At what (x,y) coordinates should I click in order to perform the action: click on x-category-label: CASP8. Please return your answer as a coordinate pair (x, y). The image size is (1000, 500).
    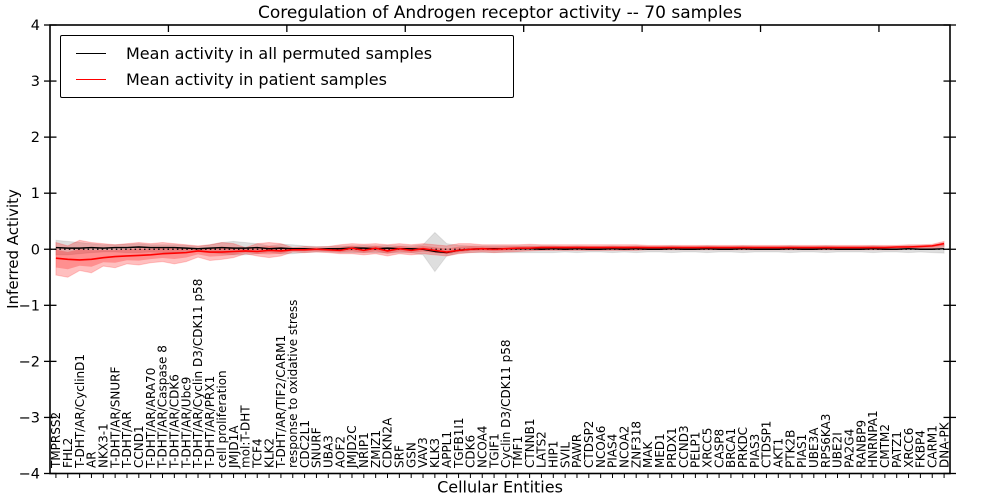
    Looking at the image, I should click on (719, 448).